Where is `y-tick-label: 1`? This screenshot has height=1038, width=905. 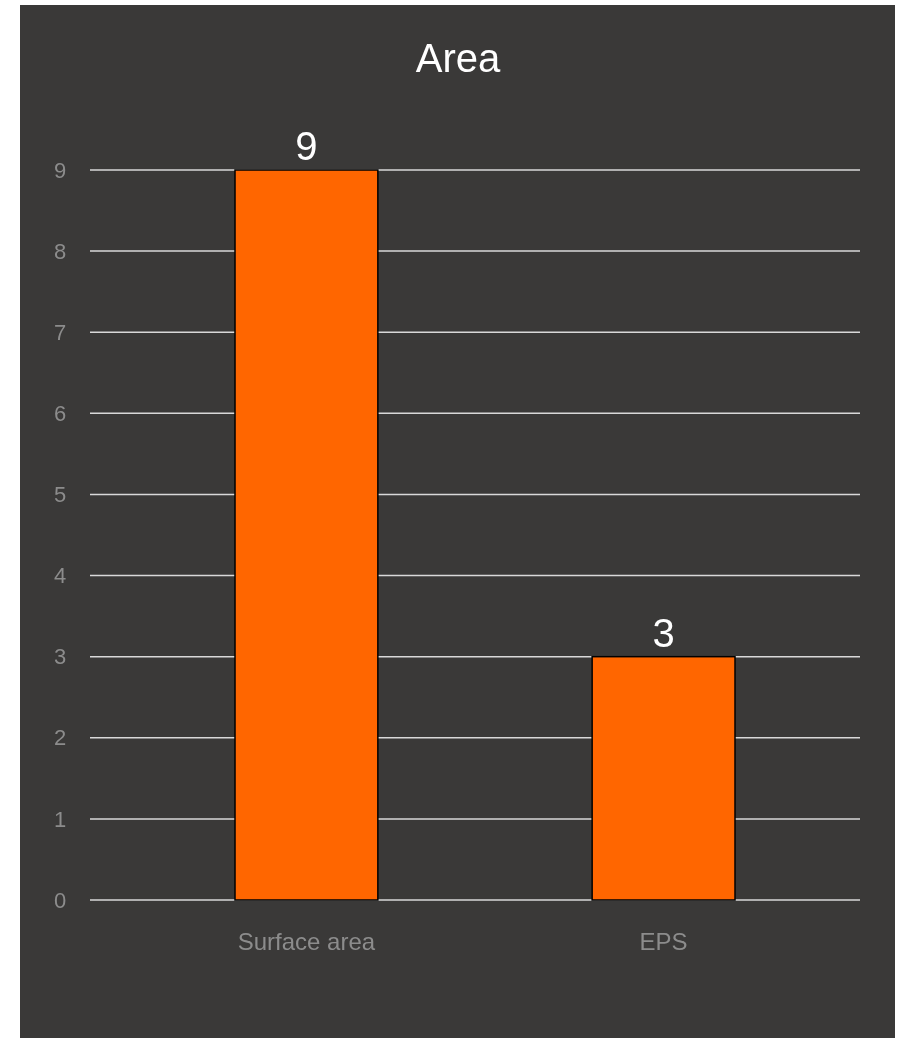 y-tick-label: 1 is located at coordinates (60, 819).